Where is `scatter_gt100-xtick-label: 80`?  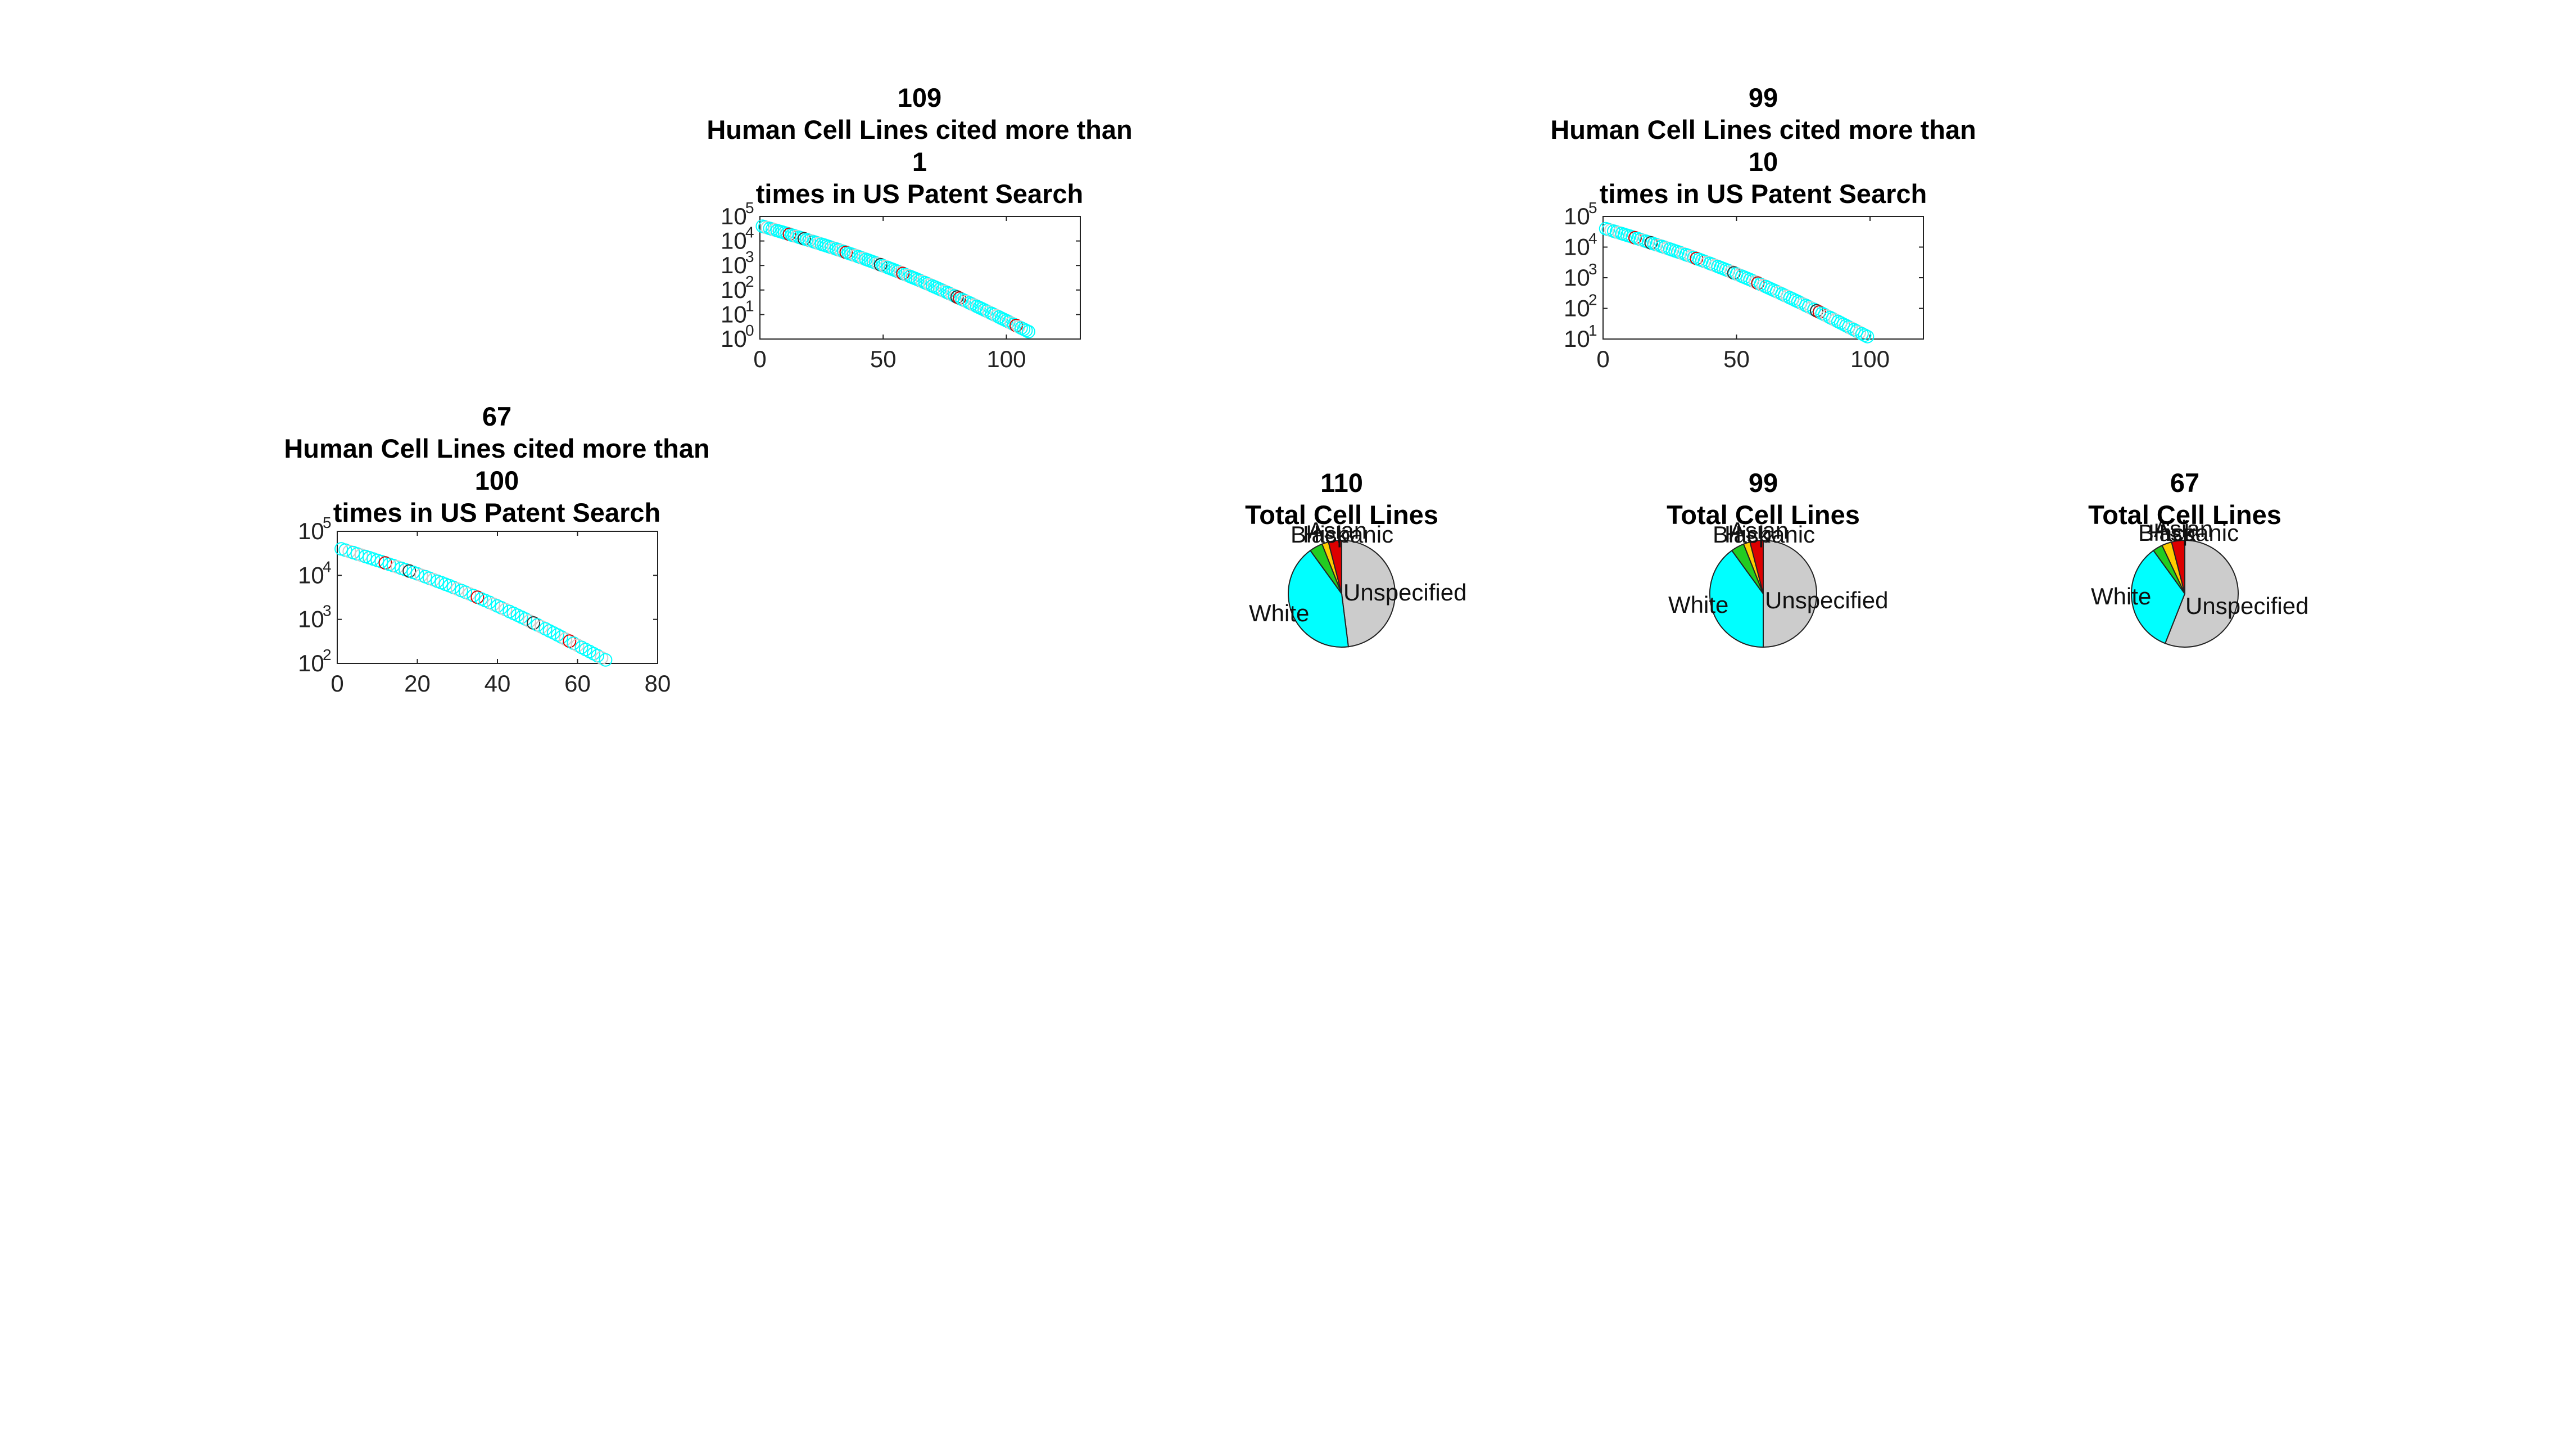 scatter_gt100-xtick-label: 80 is located at coordinates (658, 683).